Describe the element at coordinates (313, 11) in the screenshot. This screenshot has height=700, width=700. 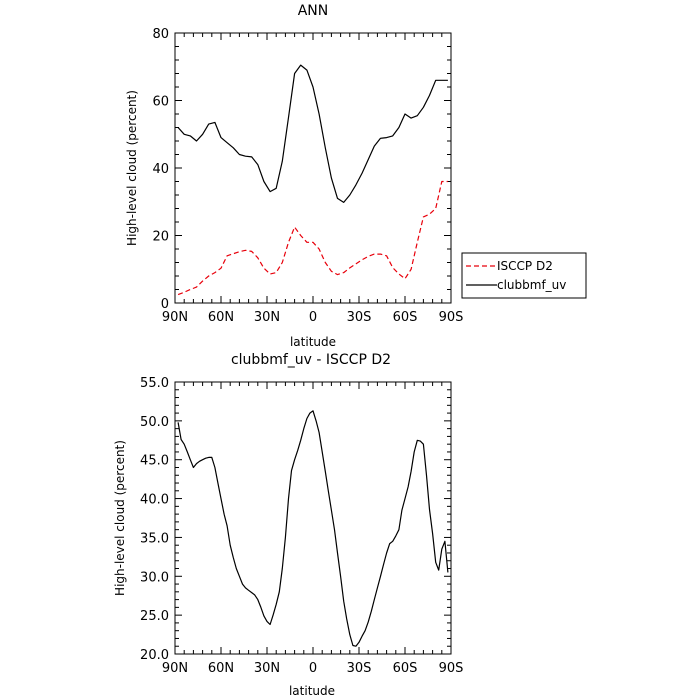
I see `top-chart-title: ANN` at that location.